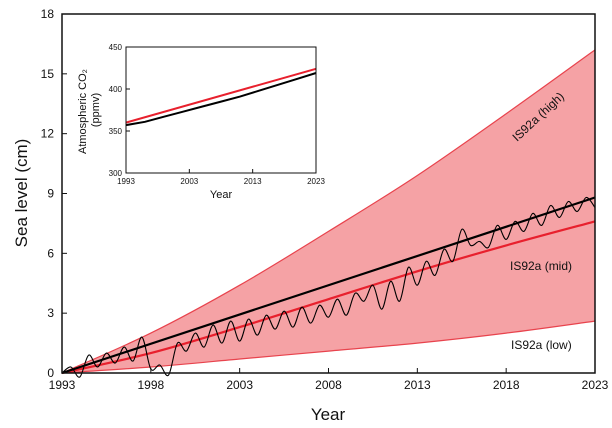 The width and height of the screenshot is (612, 428). Describe the element at coordinates (21, 193) in the screenshot. I see `main-y-axis-title: Sea level (cm)` at that location.